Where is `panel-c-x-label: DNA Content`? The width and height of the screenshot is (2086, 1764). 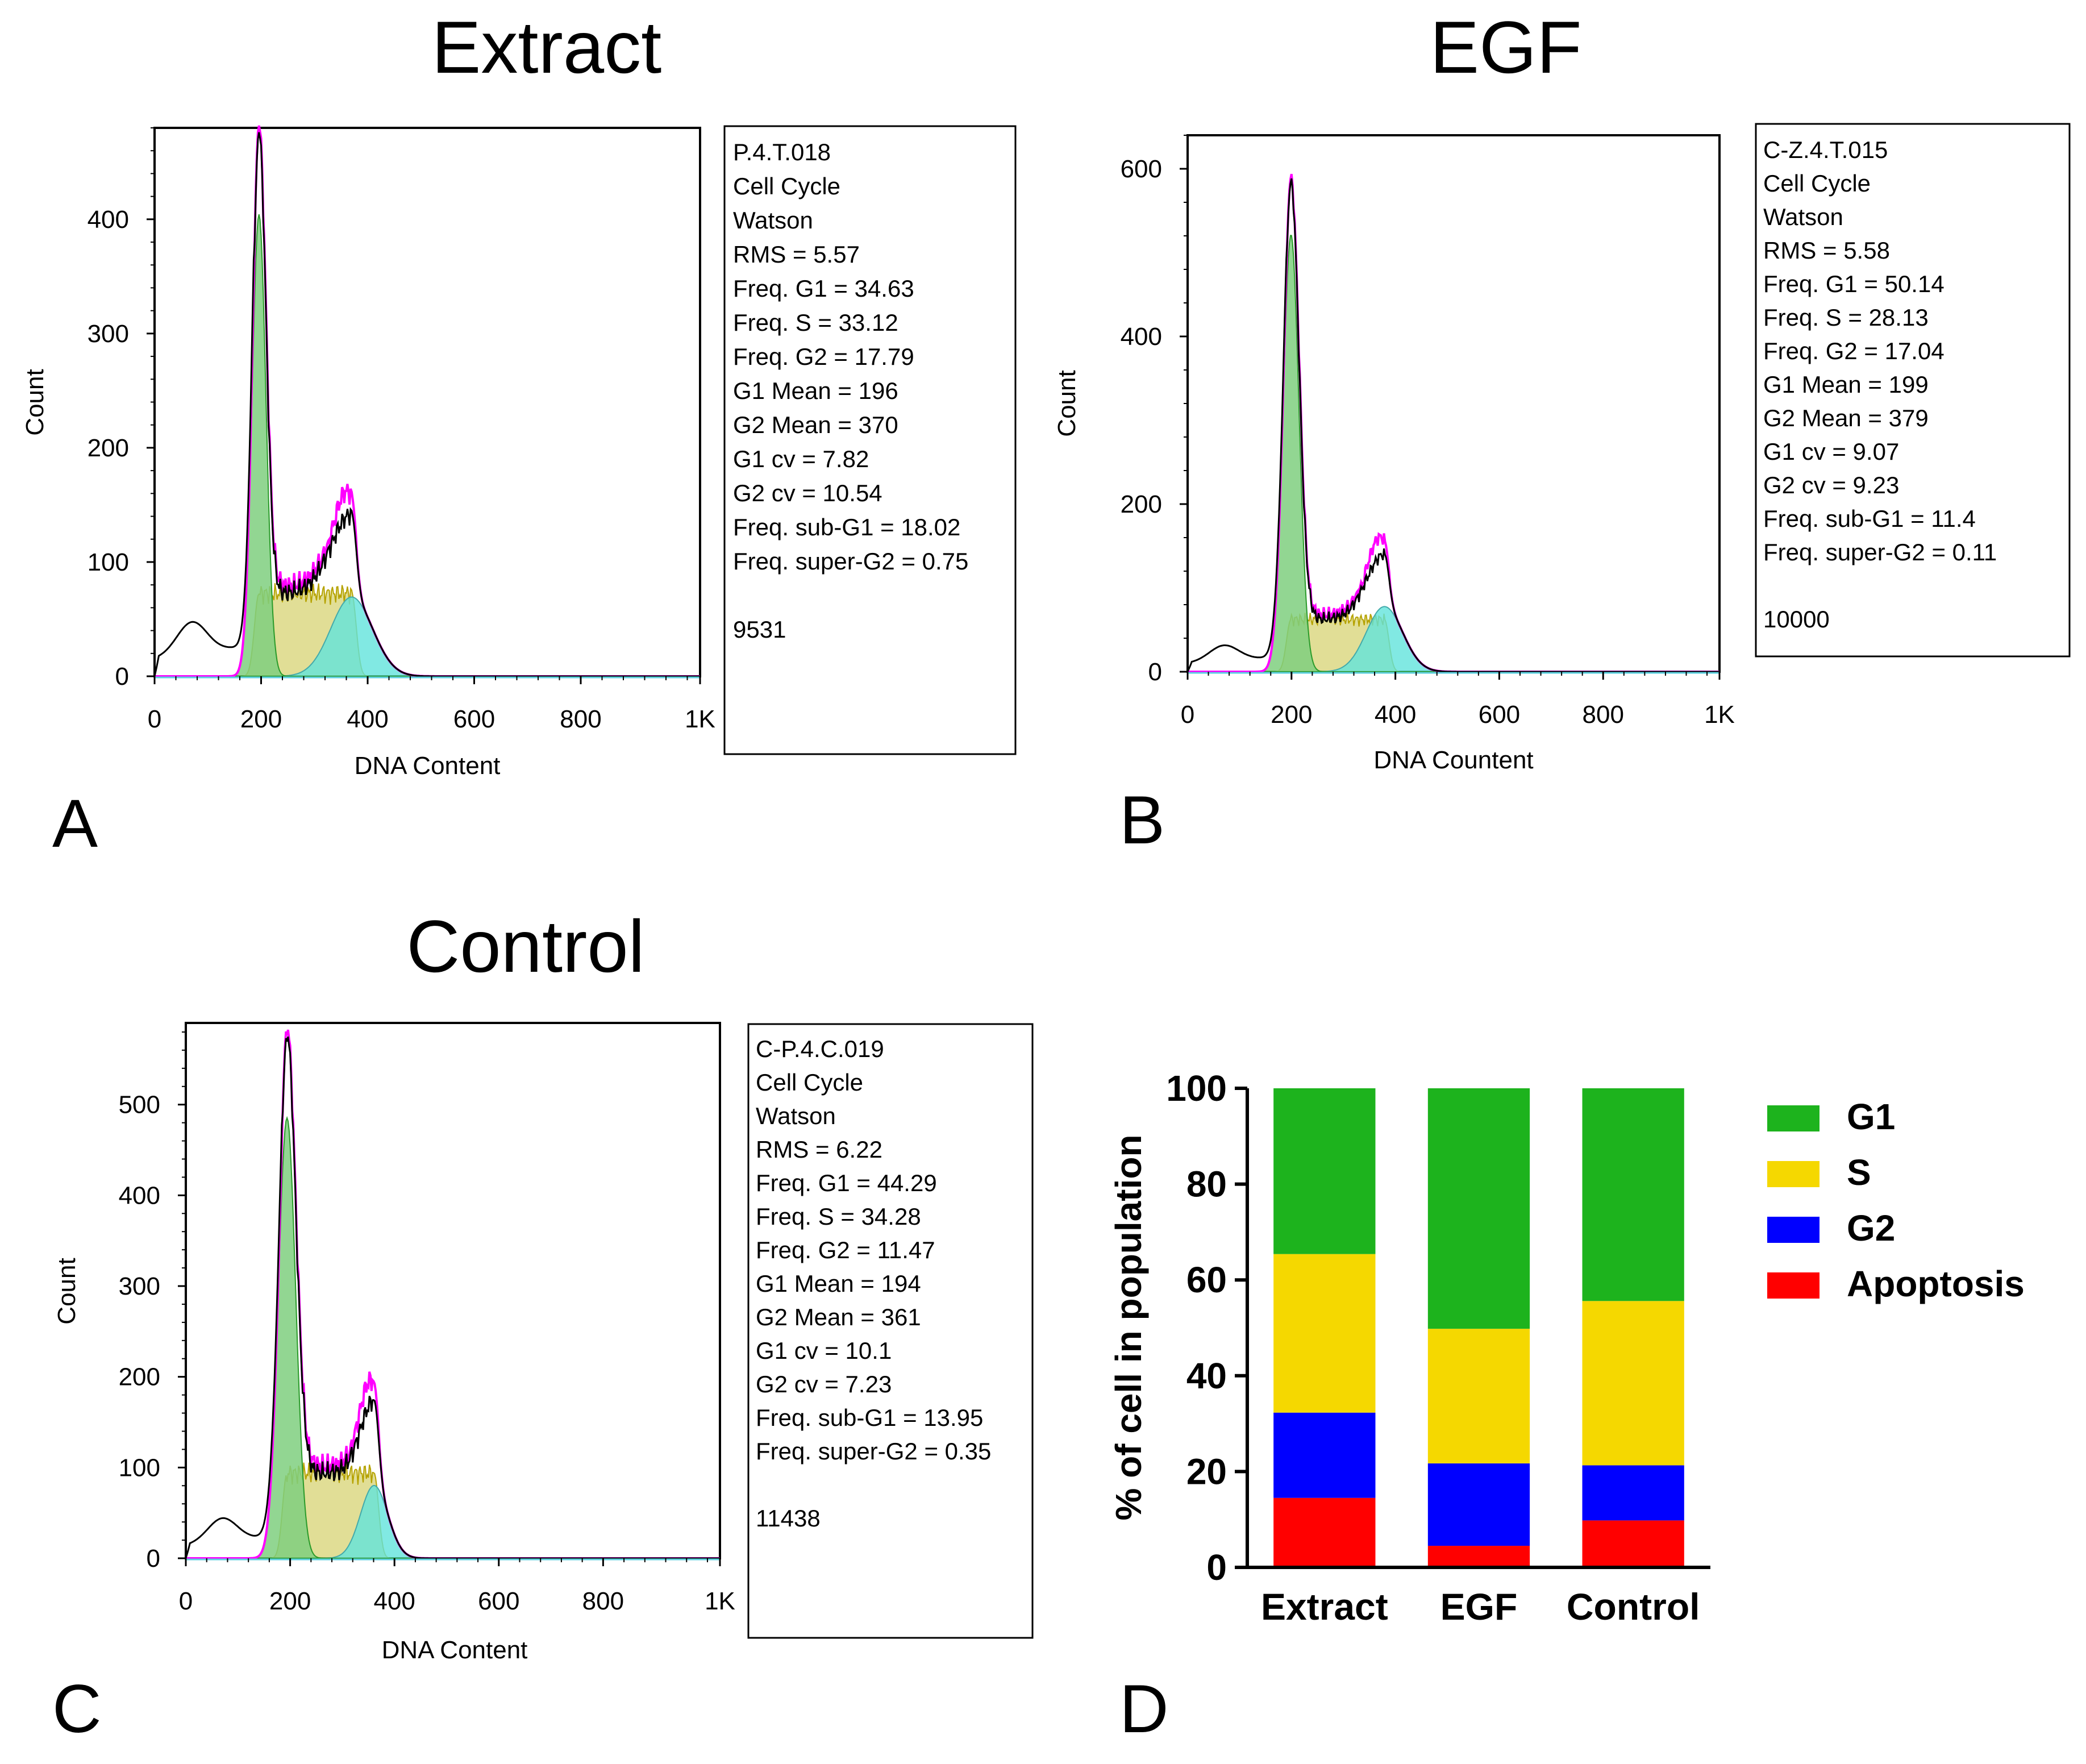 panel-c-x-label: DNA Content is located at coordinates (455, 1650).